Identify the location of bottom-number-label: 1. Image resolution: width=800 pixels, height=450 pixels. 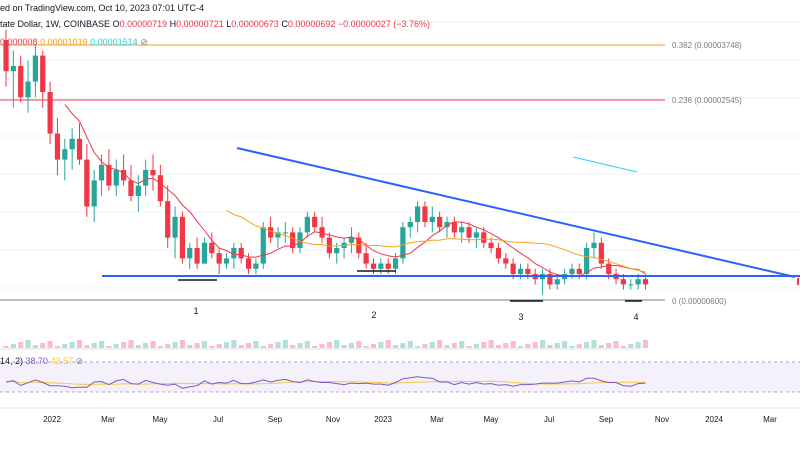
(195, 311).